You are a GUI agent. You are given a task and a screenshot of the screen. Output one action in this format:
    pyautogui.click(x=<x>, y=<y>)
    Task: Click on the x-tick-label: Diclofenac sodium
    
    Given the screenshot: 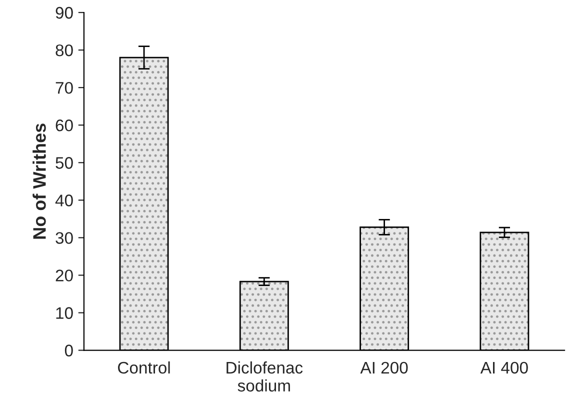 What is the action you would take?
    pyautogui.click(x=264, y=376)
    